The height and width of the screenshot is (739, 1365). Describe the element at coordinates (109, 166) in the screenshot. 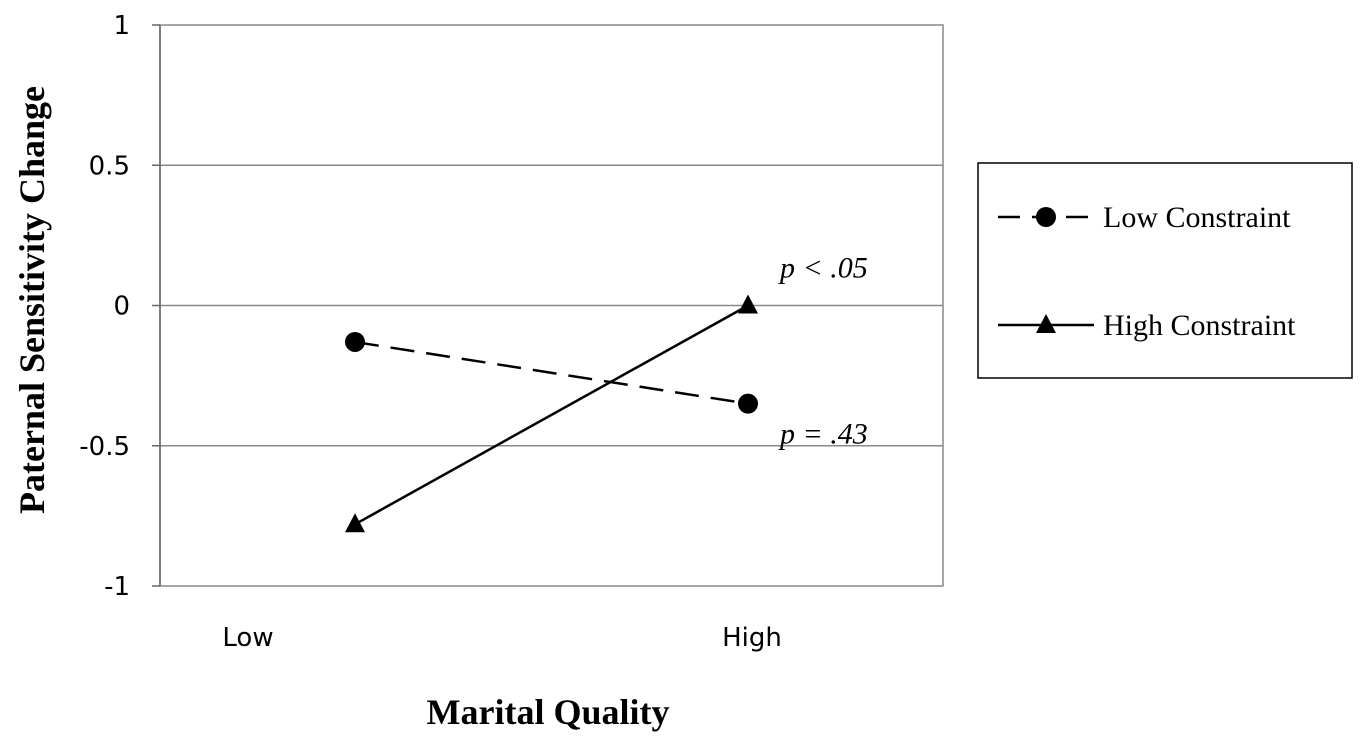

I see `y-tick-label: 0.5` at that location.